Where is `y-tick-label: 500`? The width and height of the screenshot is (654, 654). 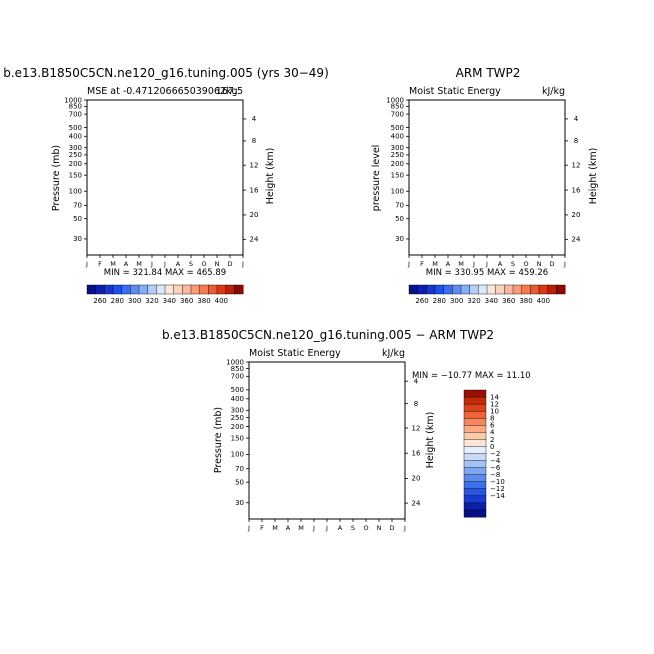 y-tick-label: 500 is located at coordinates (397, 128).